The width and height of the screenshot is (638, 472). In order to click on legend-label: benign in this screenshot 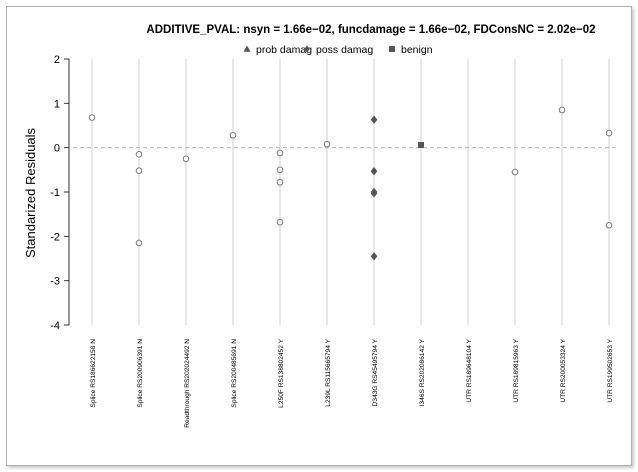, I will do `click(417, 50)`.